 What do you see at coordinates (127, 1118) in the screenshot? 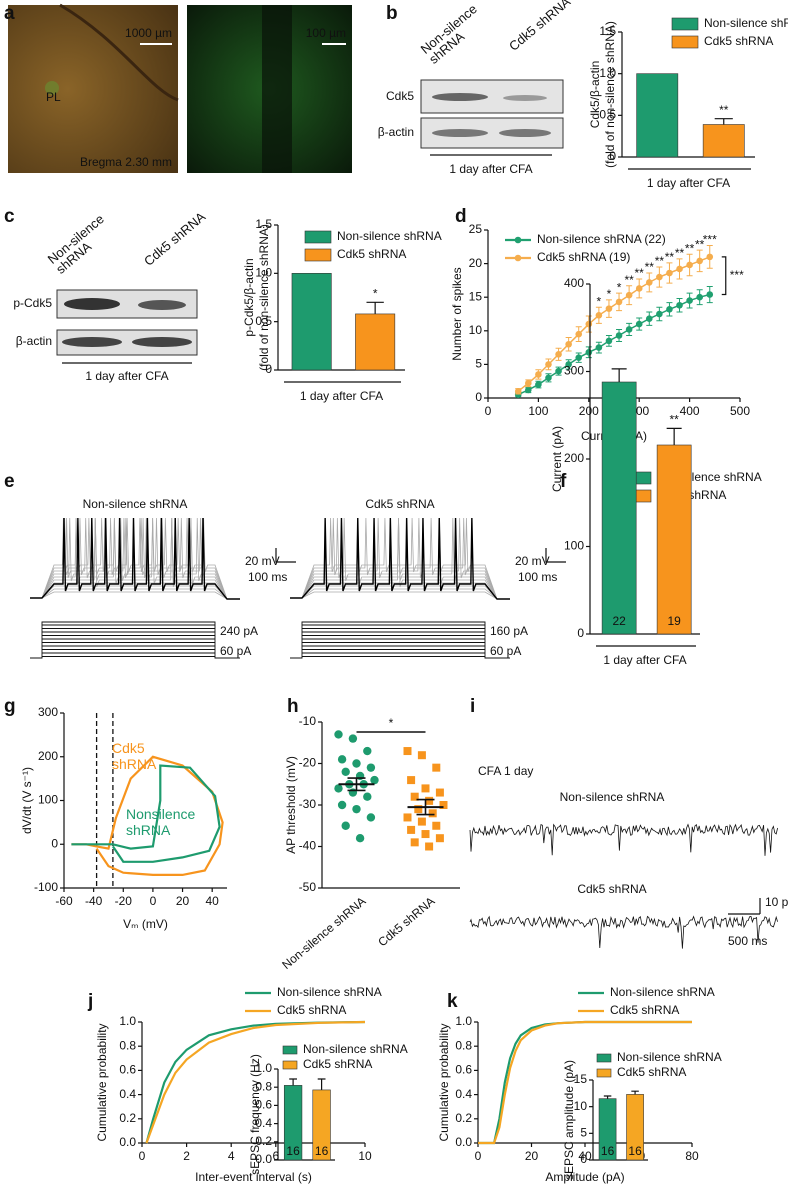
I see `y-tick-label: 0.2` at bounding box center [127, 1118].